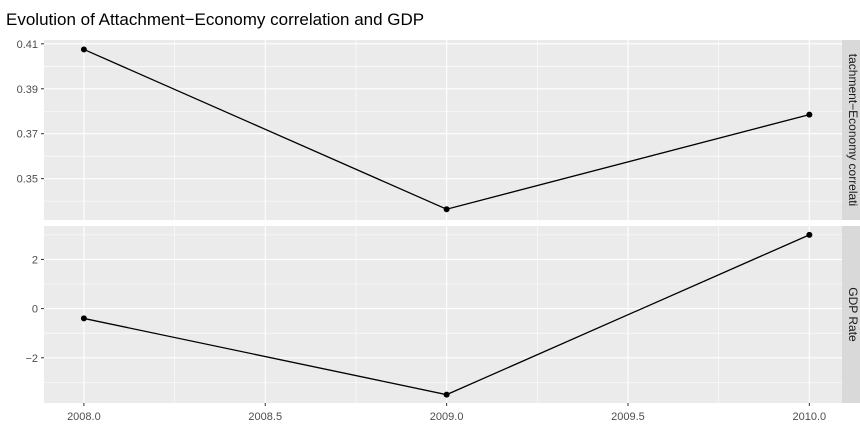  What do you see at coordinates (84, 417) in the screenshot?
I see `x-tick-label: 2008.0` at bounding box center [84, 417].